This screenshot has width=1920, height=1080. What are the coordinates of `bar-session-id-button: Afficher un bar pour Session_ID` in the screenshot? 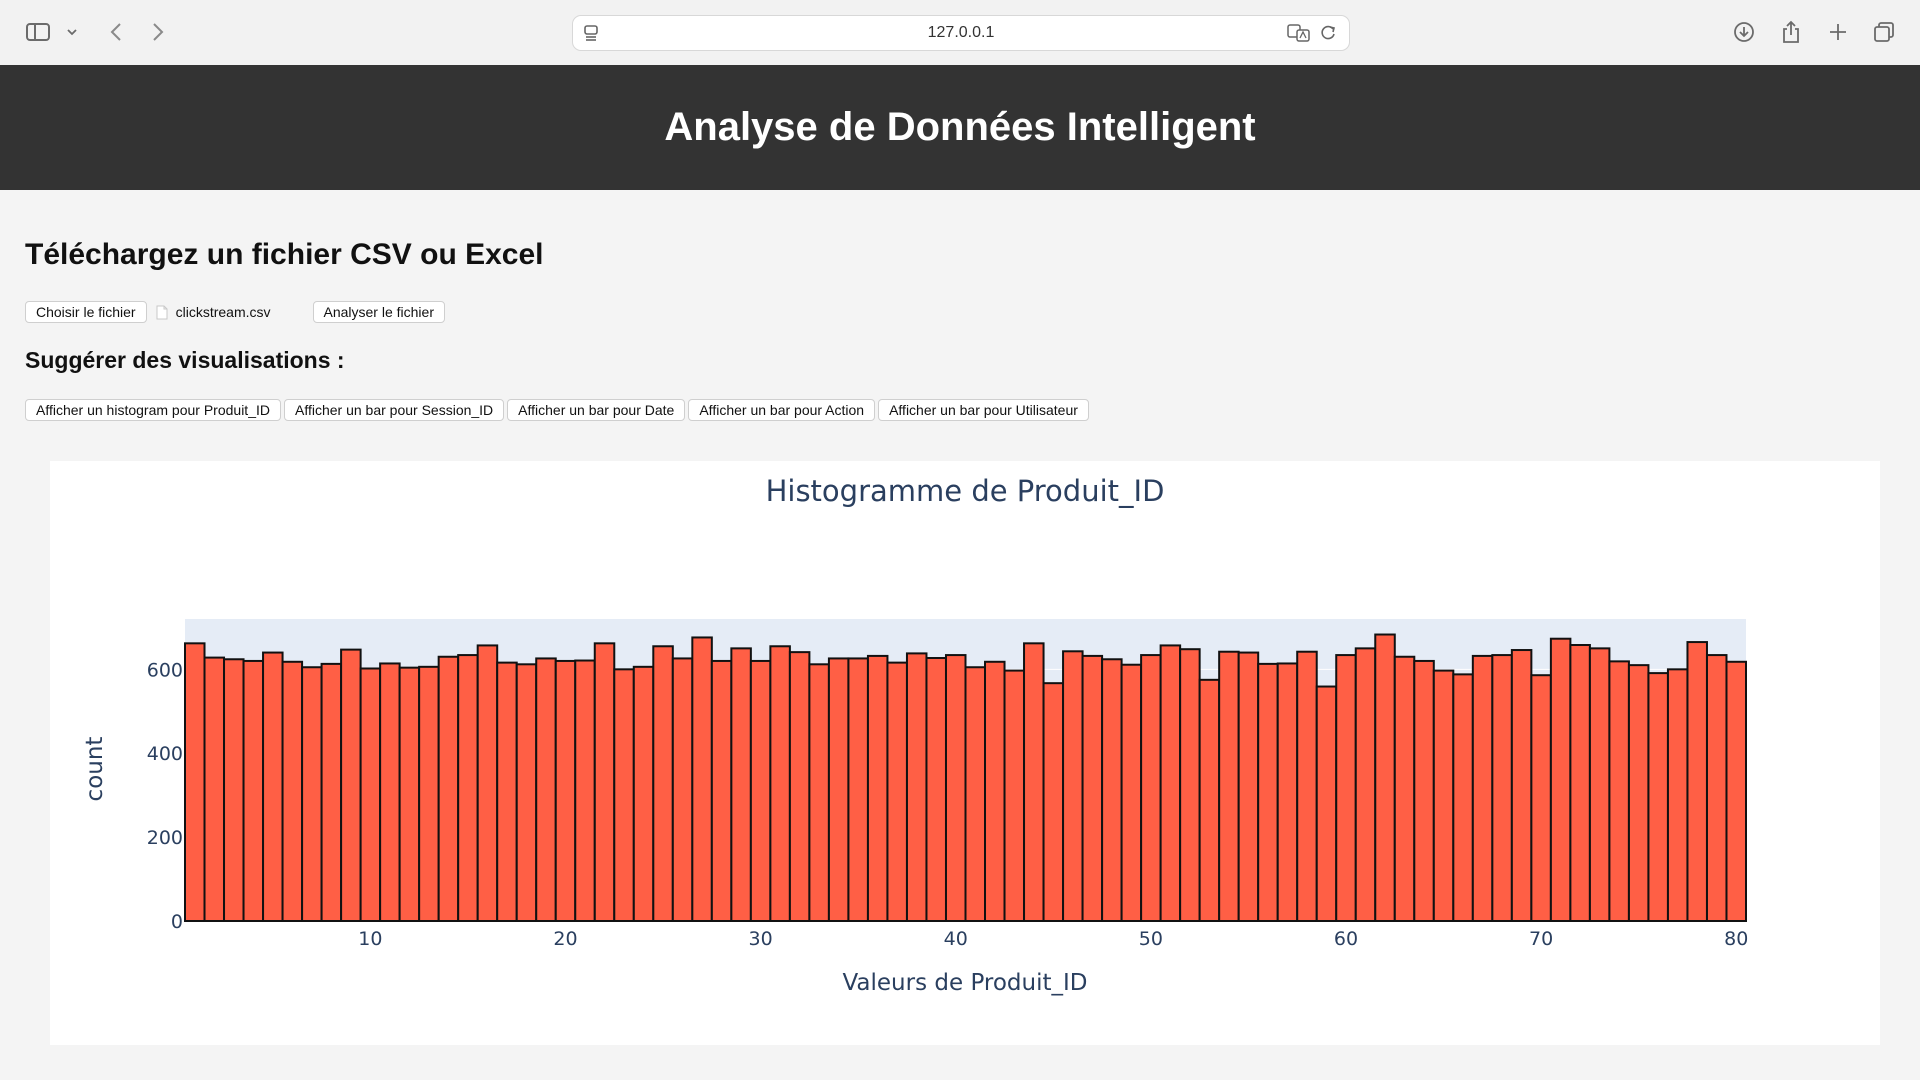 It's located at (394, 410).